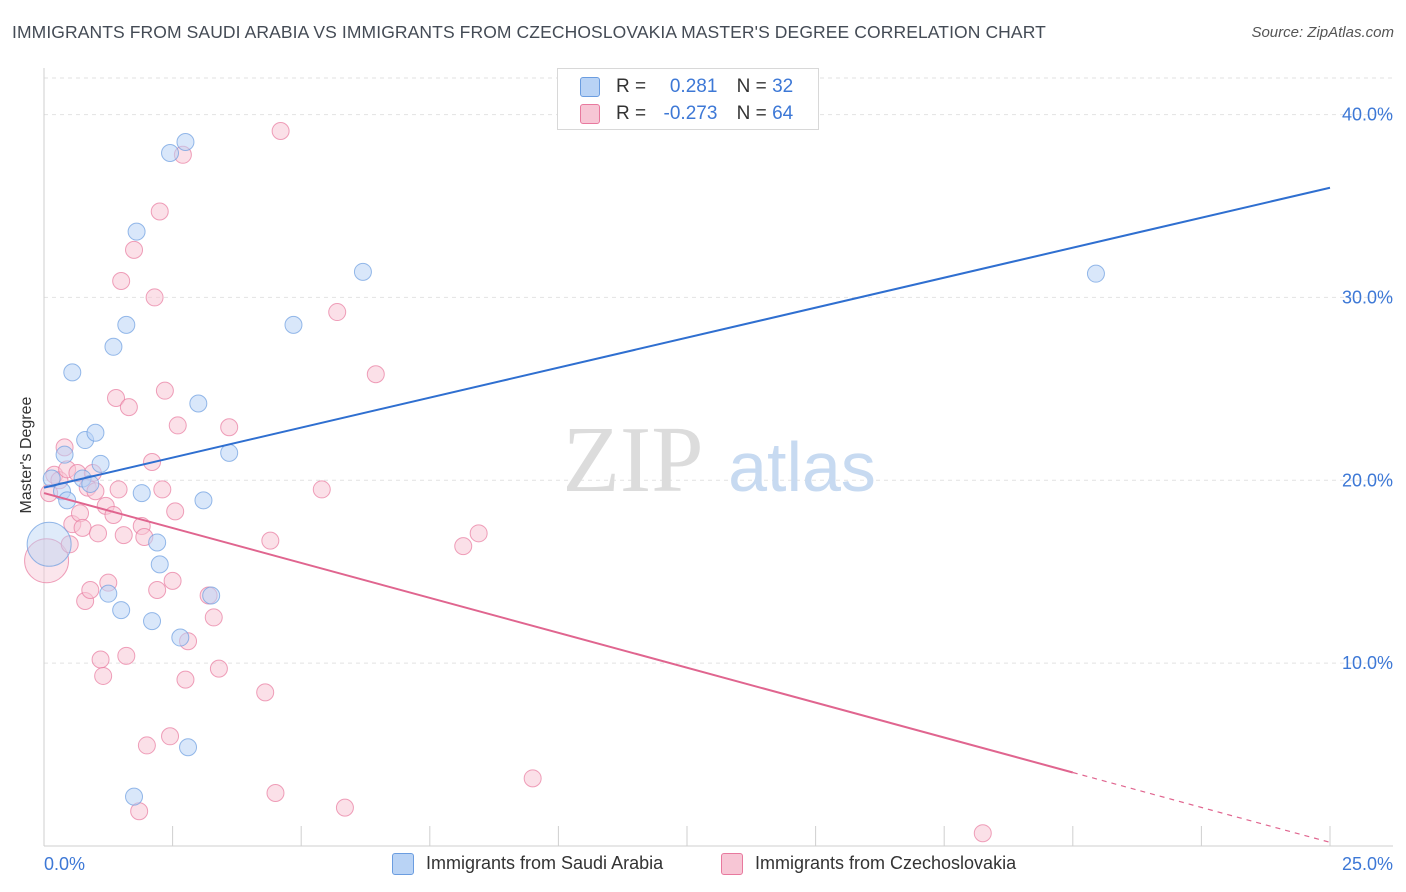 Image resolution: width=1406 pixels, height=892 pixels. Describe the element at coordinates (1367, 480) in the screenshot. I see `y-tick-label: 20.0%` at that location.